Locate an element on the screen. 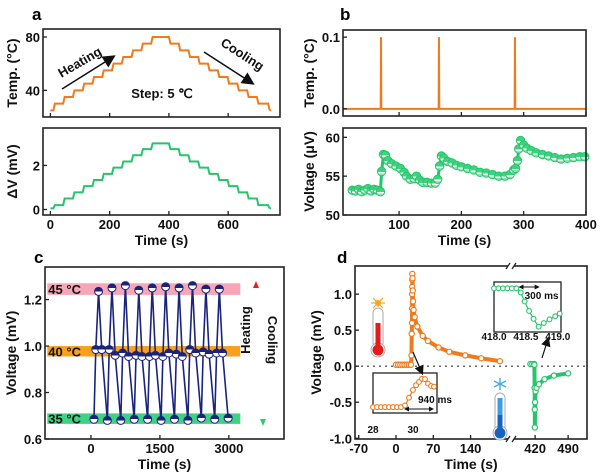  axis-break-icon is located at coordinates (511, 266).